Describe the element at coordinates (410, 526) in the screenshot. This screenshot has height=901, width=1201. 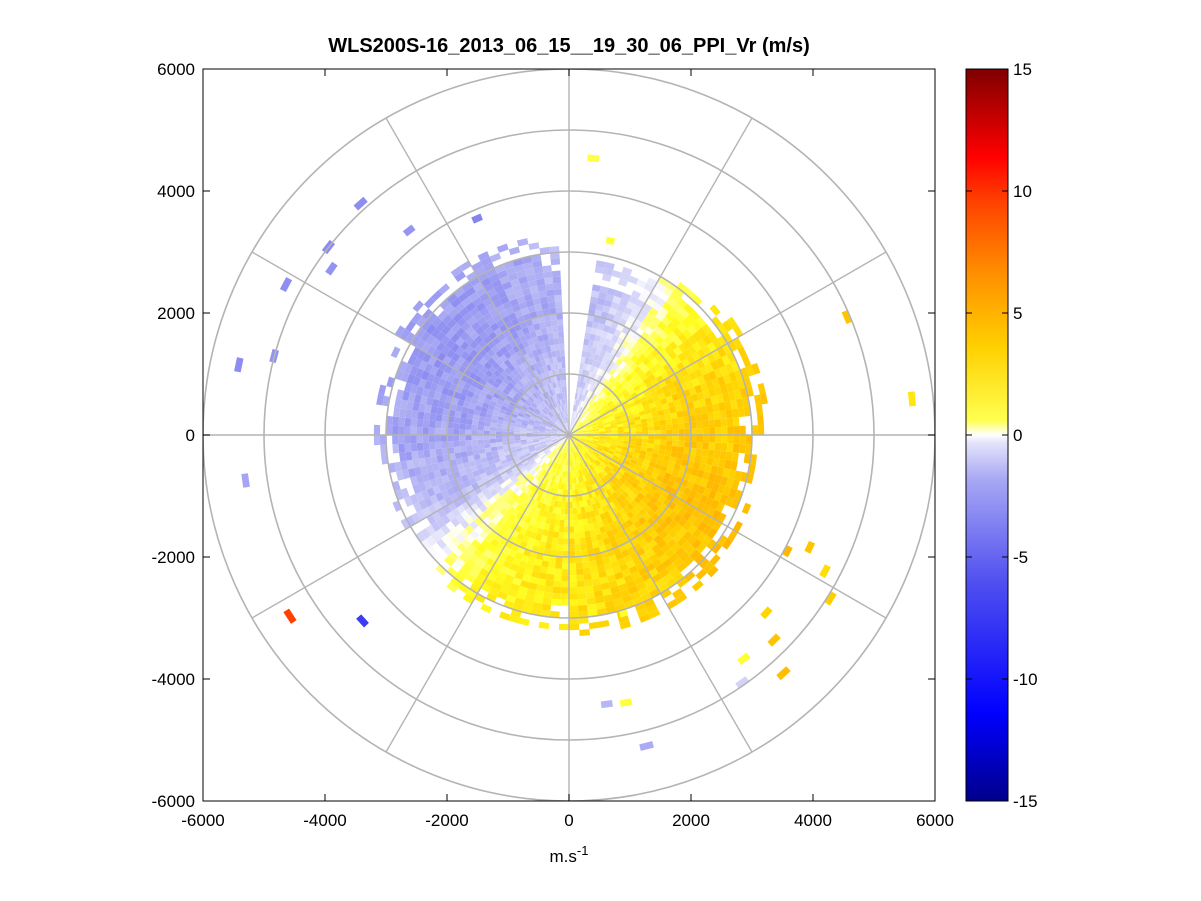
I see `azimuth-spoke` at that location.